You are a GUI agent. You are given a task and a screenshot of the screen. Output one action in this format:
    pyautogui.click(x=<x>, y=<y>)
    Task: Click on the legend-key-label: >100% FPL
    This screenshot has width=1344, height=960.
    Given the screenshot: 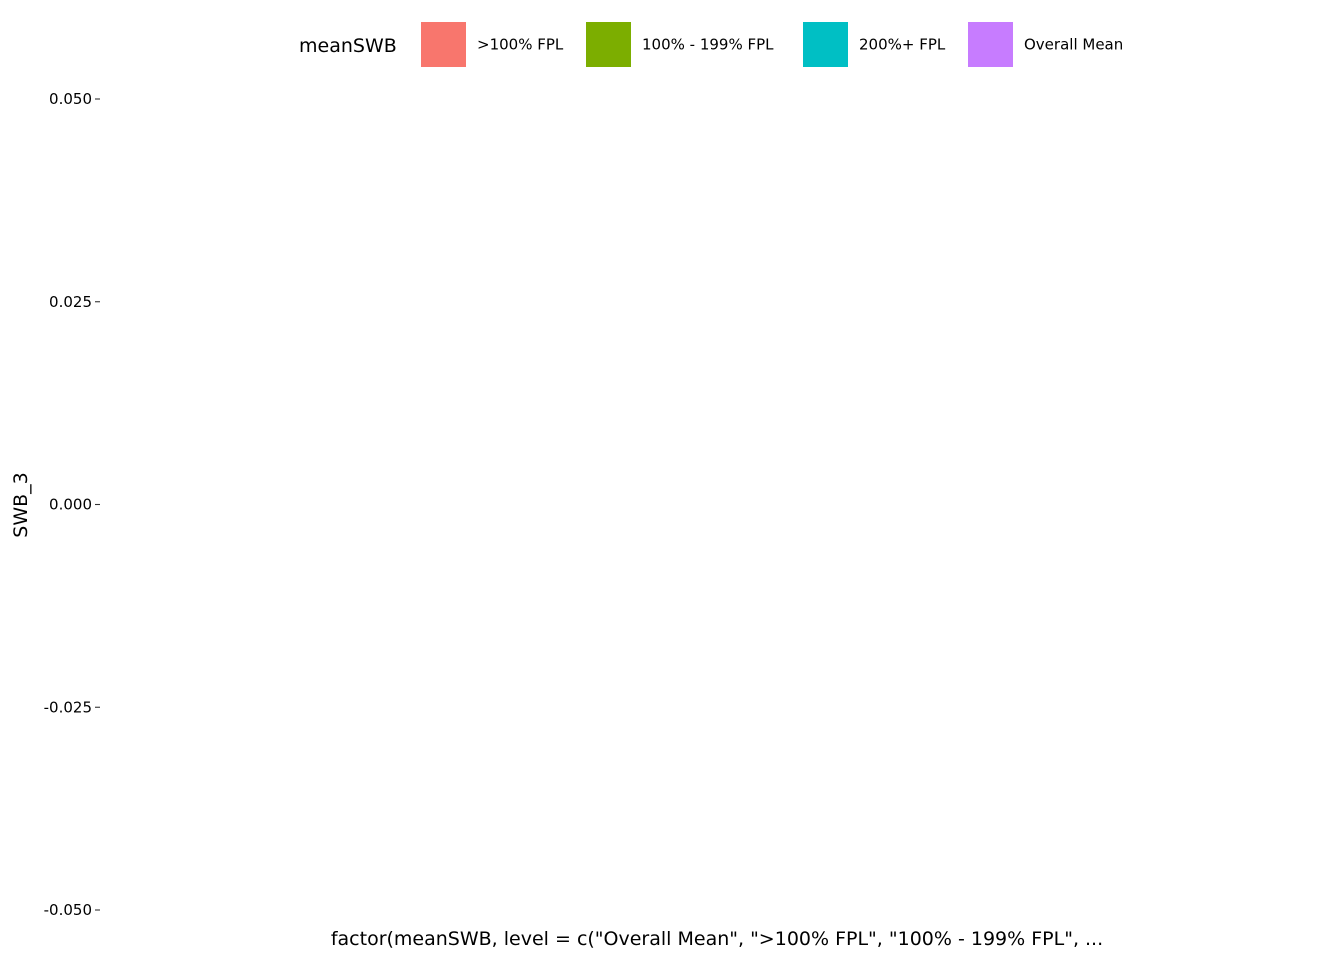 What is the action you would take?
    pyautogui.click(x=520, y=45)
    